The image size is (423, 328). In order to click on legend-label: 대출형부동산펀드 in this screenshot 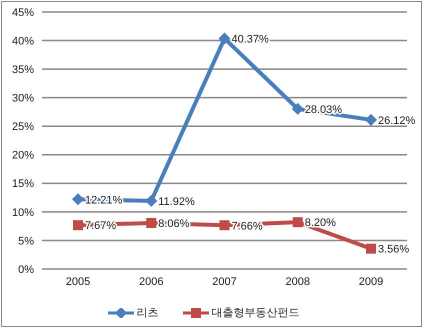, I will do `click(255, 313)`.